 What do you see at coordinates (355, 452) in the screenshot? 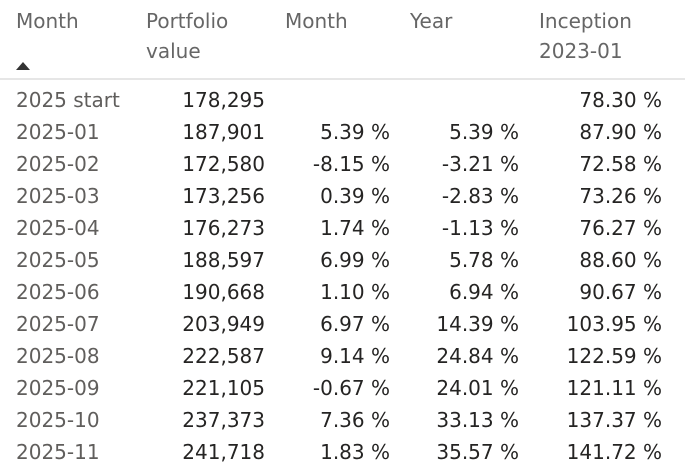
I see `cell-month-return: 1.83 %` at bounding box center [355, 452].